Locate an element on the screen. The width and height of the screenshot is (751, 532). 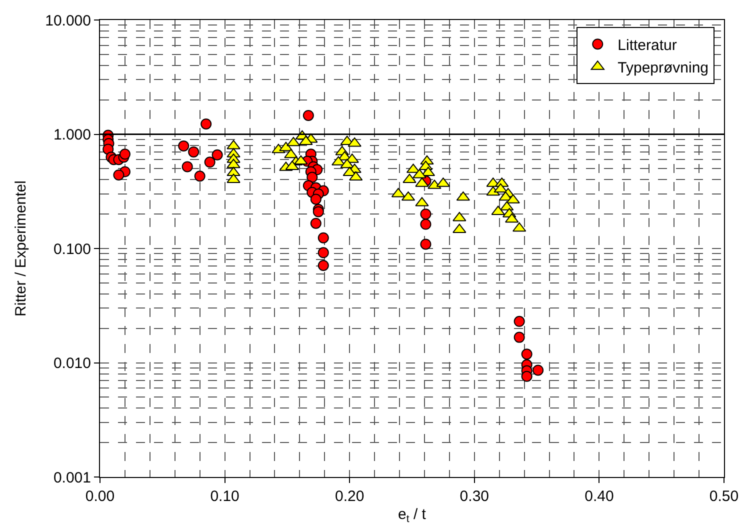
y-tick-label: 0.001 is located at coordinates (72, 477).